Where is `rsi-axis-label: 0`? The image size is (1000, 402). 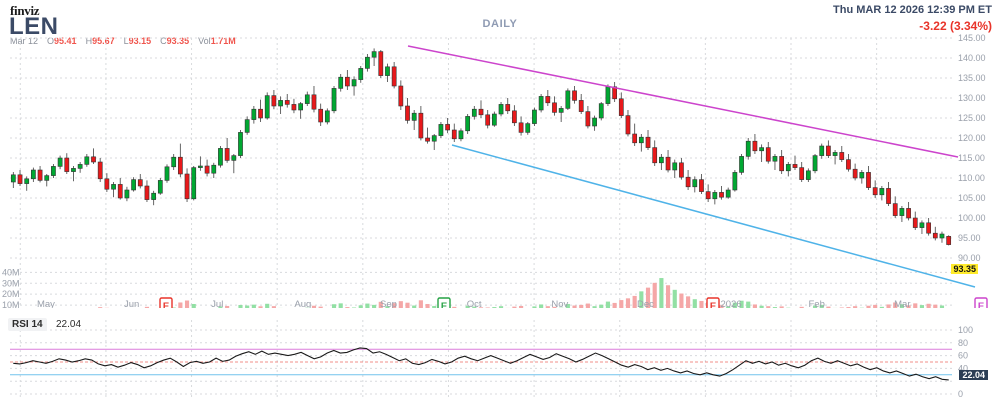
rsi-axis-label: 0 is located at coordinates (960, 394).